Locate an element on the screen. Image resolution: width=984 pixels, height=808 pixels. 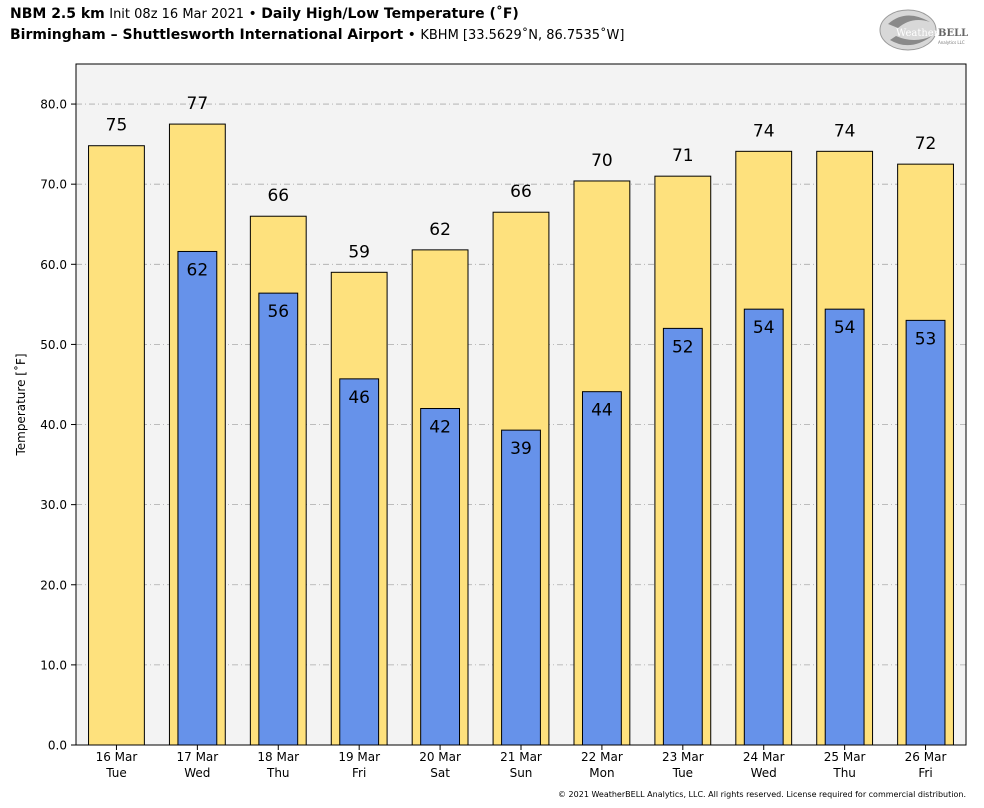
weatherbell-logo: Weather BELL Analytics LLC is located at coordinates (923, 30).